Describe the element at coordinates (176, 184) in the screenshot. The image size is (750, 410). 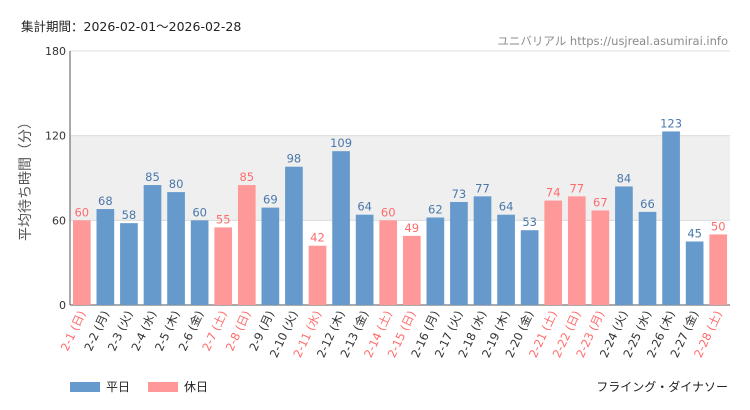
I see `data-label: 80` at that location.